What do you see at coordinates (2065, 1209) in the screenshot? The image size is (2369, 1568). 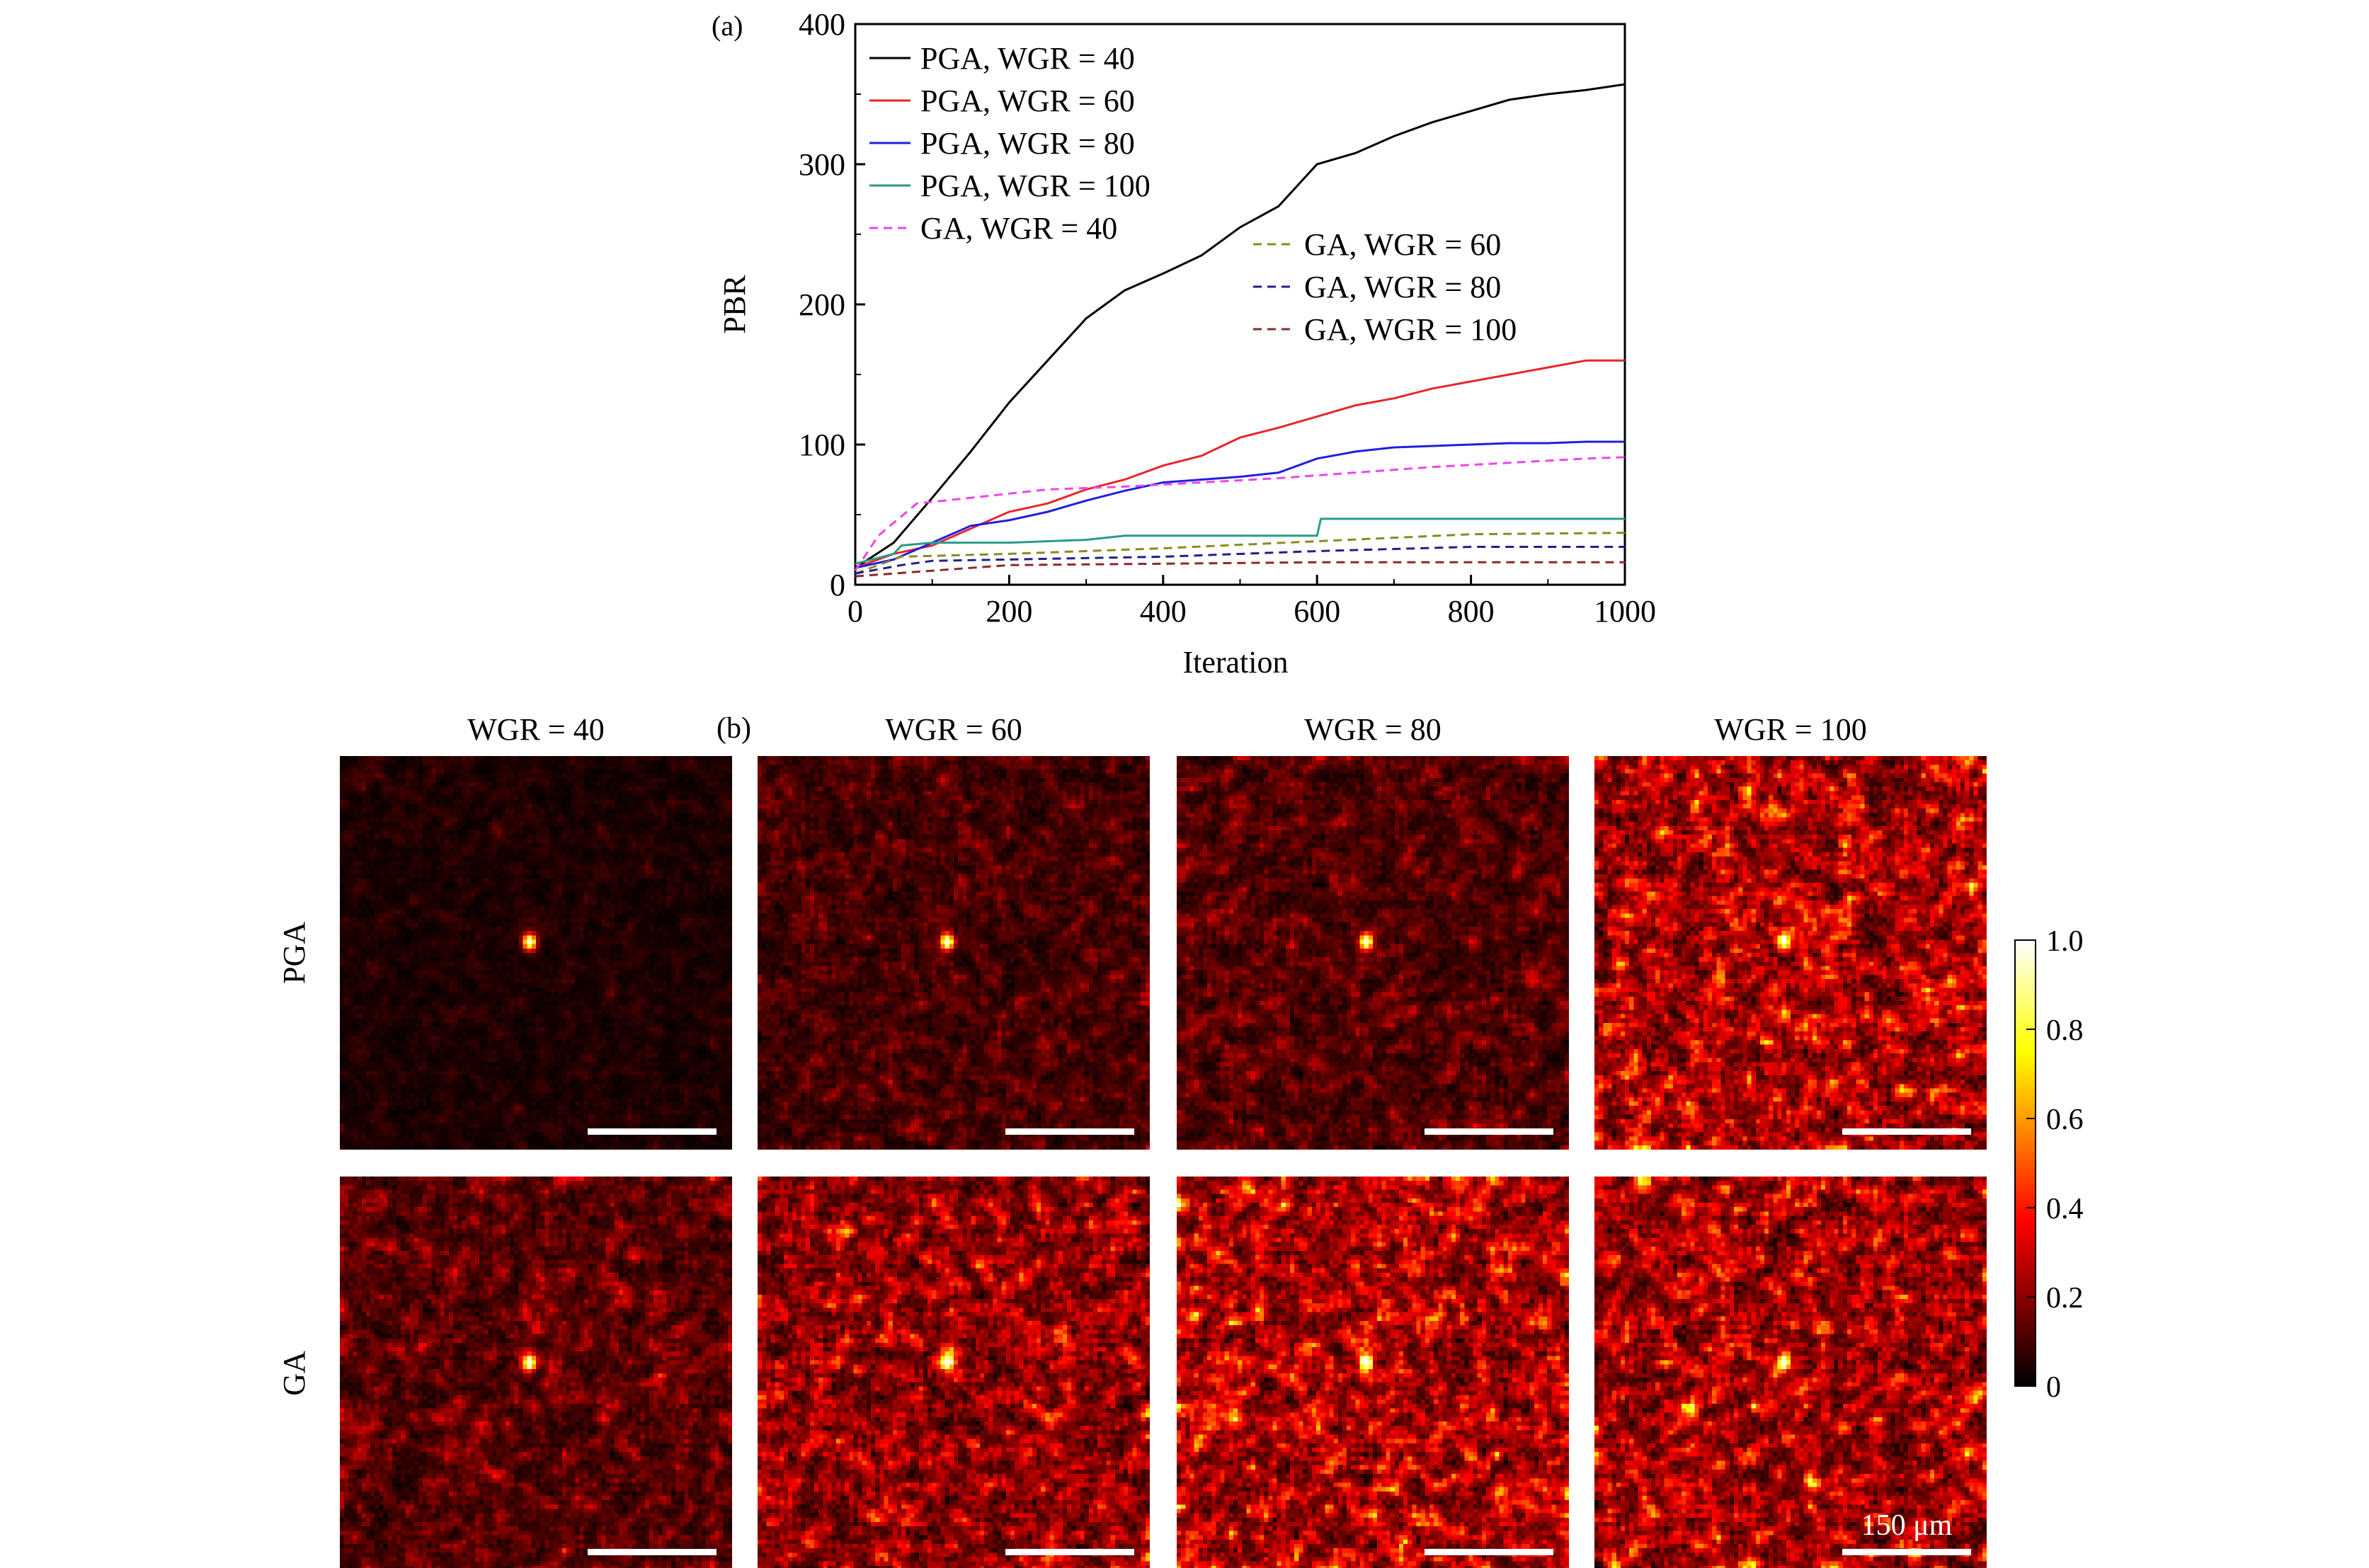 I see `colorbar-tick-label: 0.4` at bounding box center [2065, 1209].